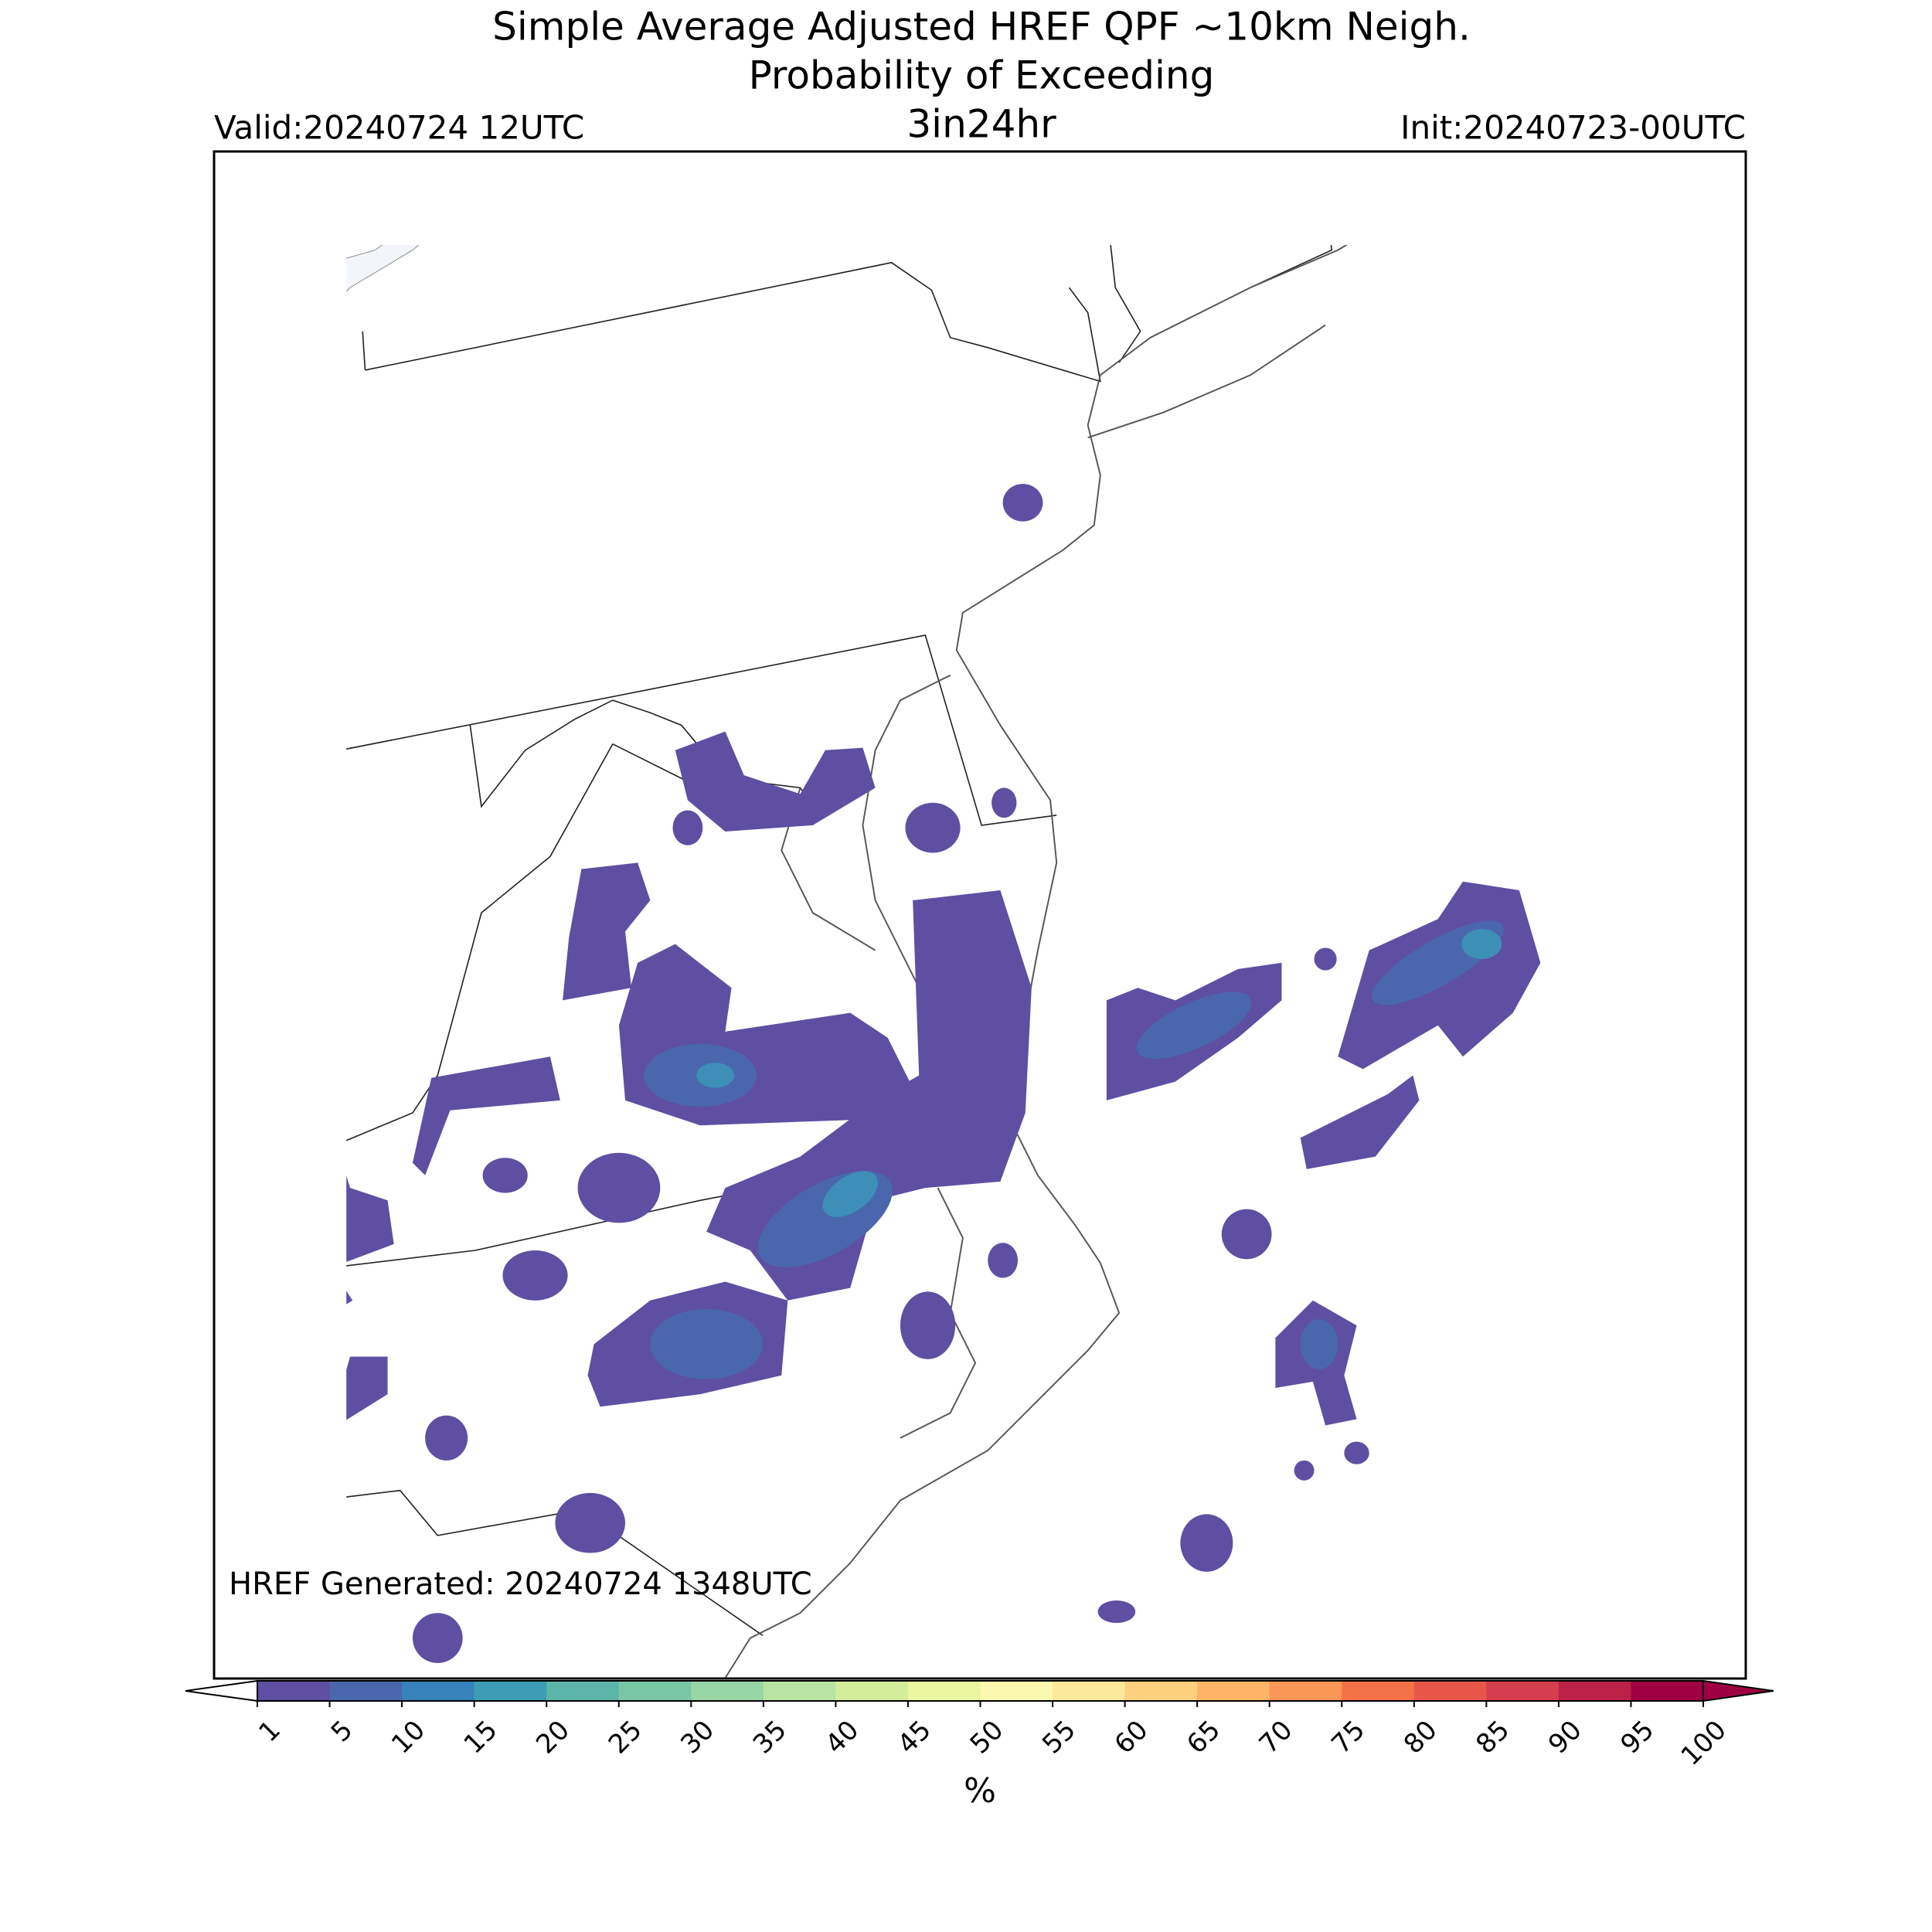 The image size is (1932, 1932). Describe the element at coordinates (1348, 1738) in the screenshot. I see `colorbar-tick-label: 75` at that location.